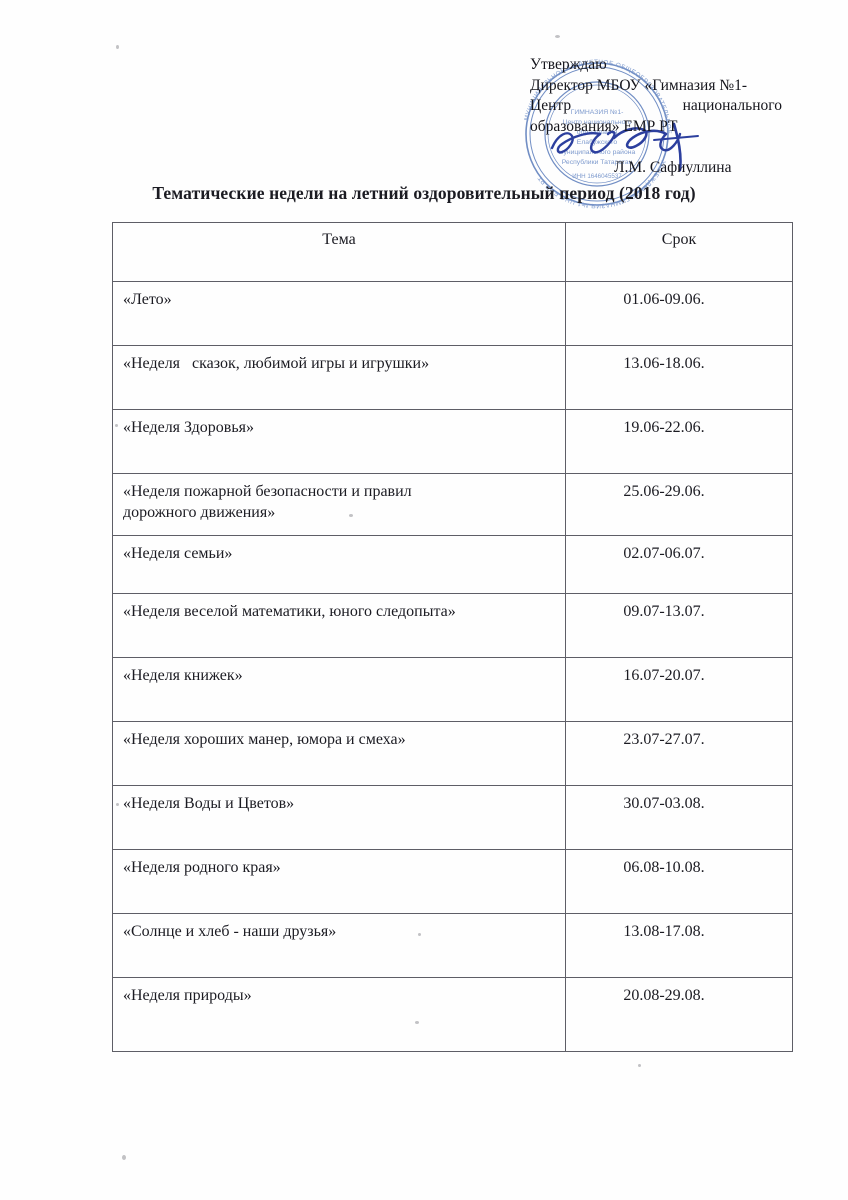  I want to click on cell-theme: «Неделя родного края», so click(339, 881).